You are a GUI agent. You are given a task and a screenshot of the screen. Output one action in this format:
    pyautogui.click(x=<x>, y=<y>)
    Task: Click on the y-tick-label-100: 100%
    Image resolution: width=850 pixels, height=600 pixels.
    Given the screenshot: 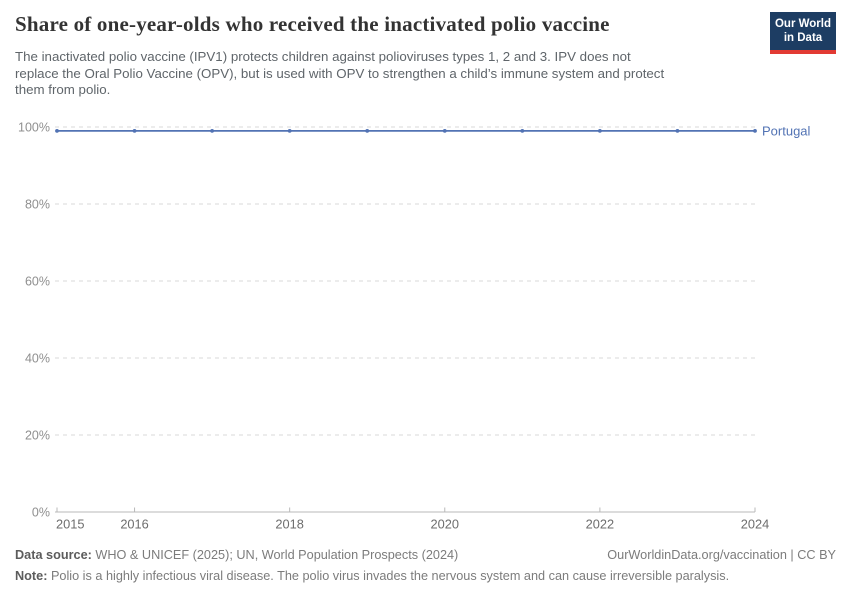 What is the action you would take?
    pyautogui.click(x=34, y=127)
    